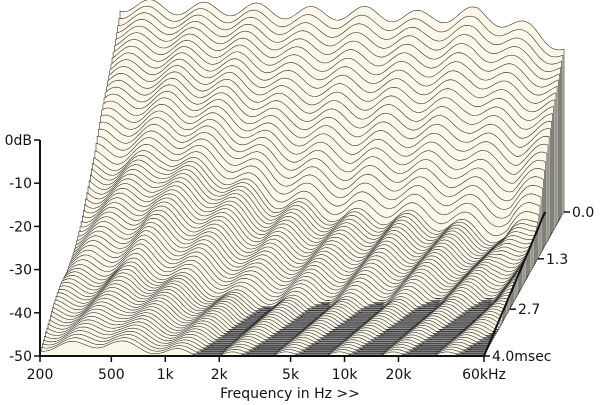 This screenshot has height=405, width=600. Describe the element at coordinates (583, 213) in the screenshot. I see `z-tick-label: 0.0` at that location.